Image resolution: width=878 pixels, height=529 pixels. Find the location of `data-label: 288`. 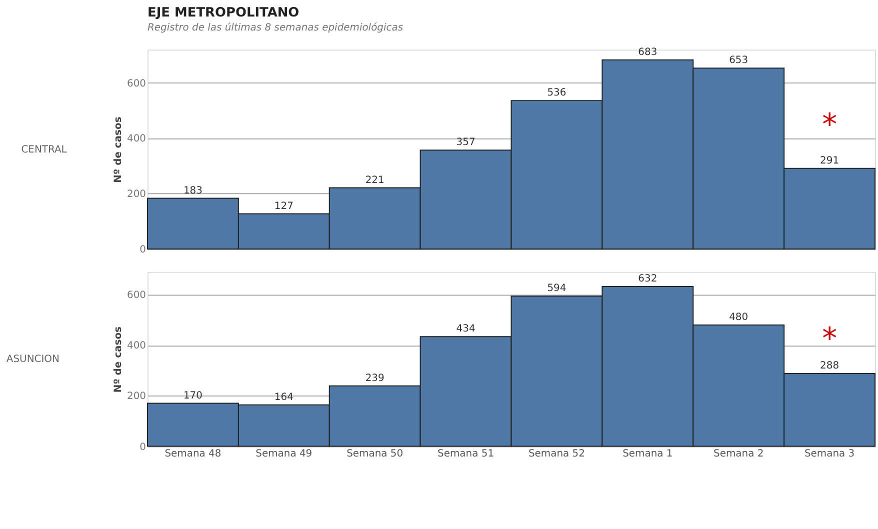

data-label: 288 is located at coordinates (830, 366).